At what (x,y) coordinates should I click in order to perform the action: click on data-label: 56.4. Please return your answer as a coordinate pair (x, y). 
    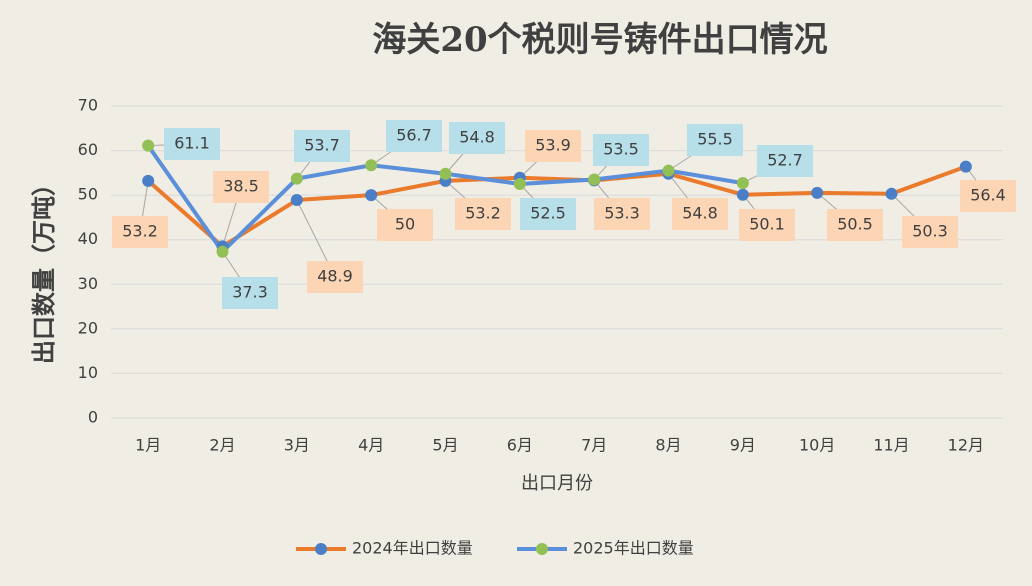
    Looking at the image, I should click on (988, 195).